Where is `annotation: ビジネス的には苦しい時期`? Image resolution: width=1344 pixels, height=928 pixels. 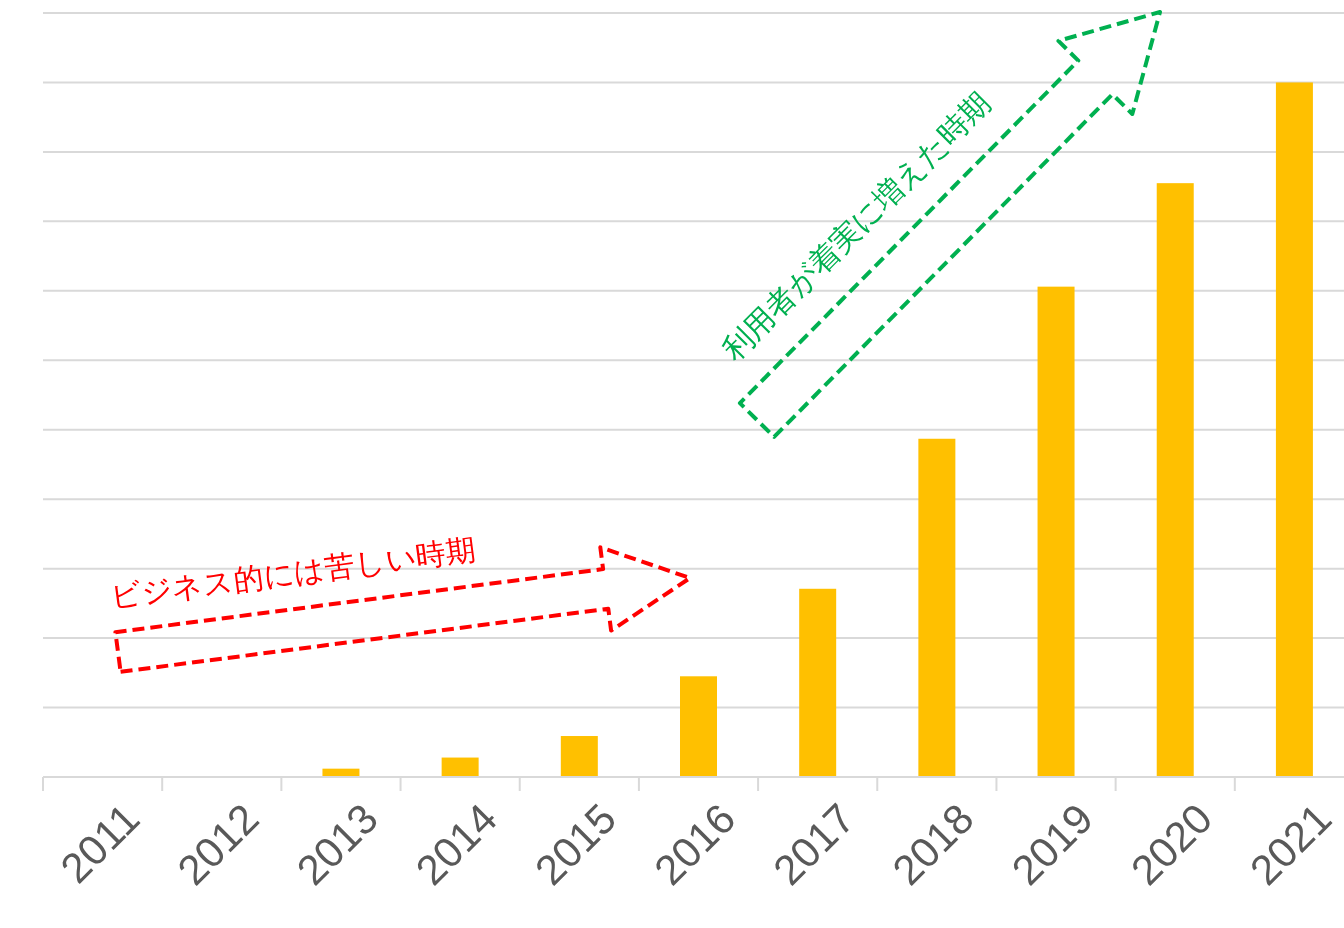
annotation: ビジネス的には苦しい時期 is located at coordinates (293, 572).